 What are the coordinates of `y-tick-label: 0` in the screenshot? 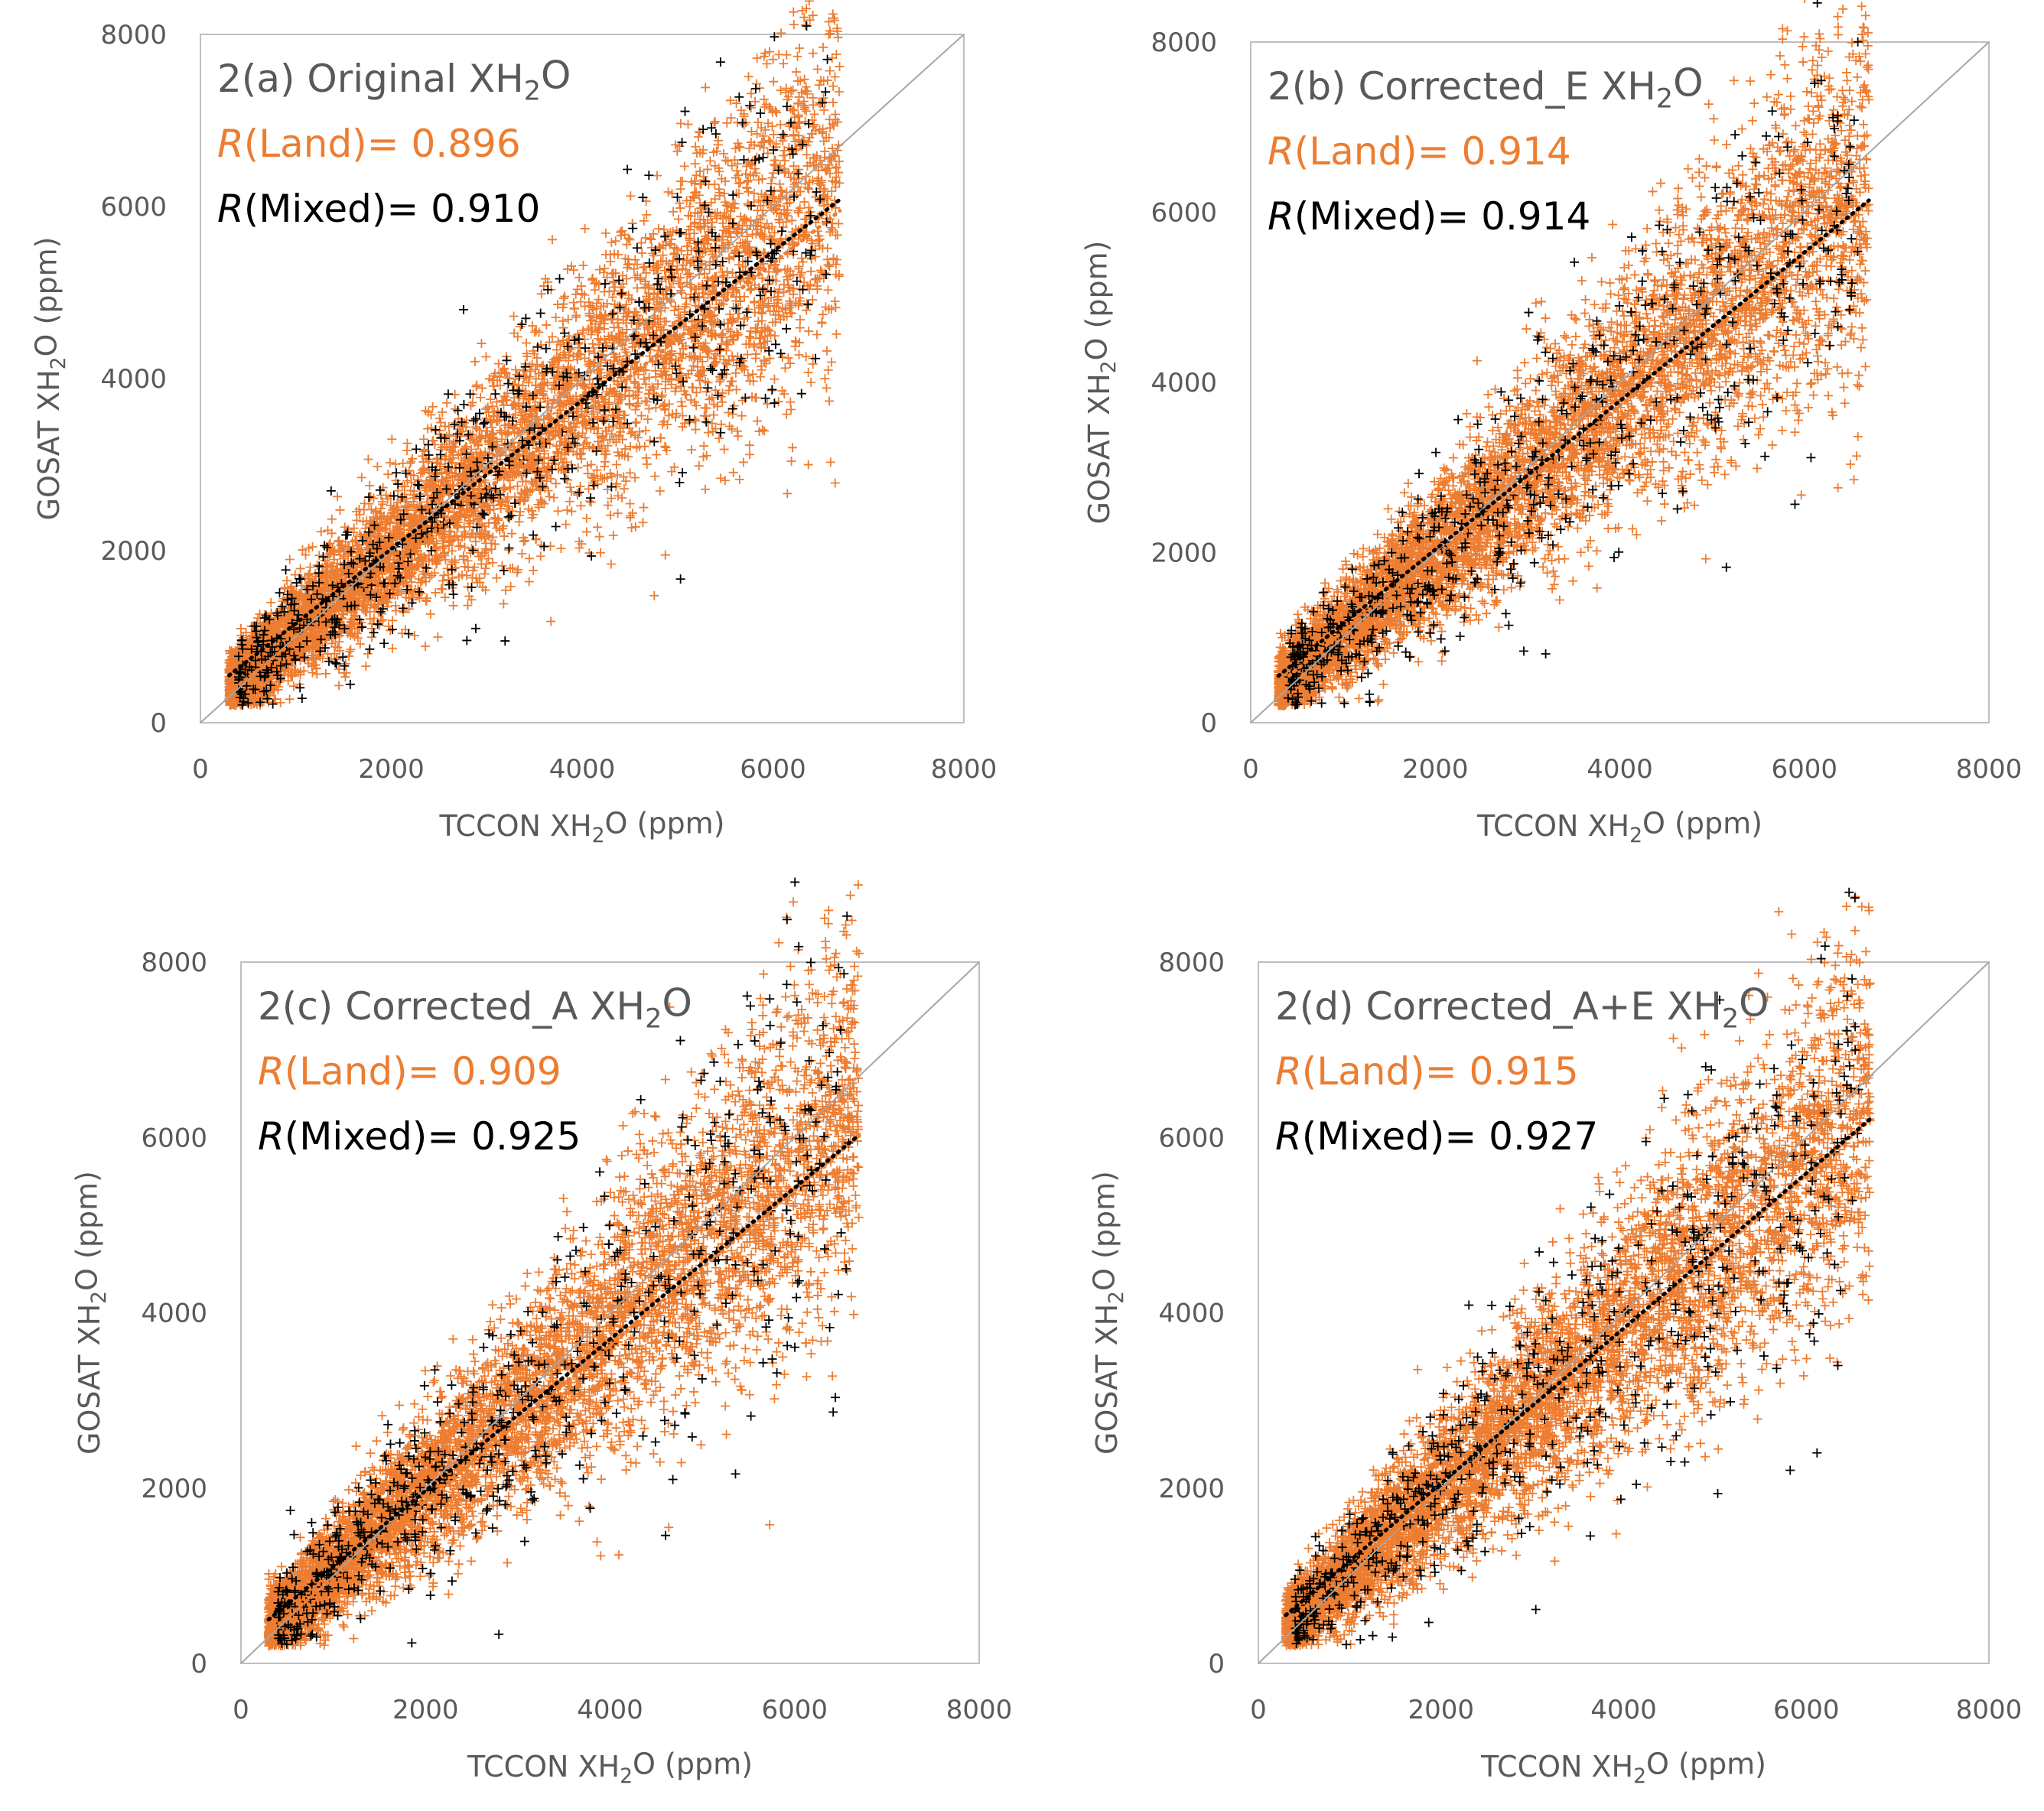 It's located at (158, 723).